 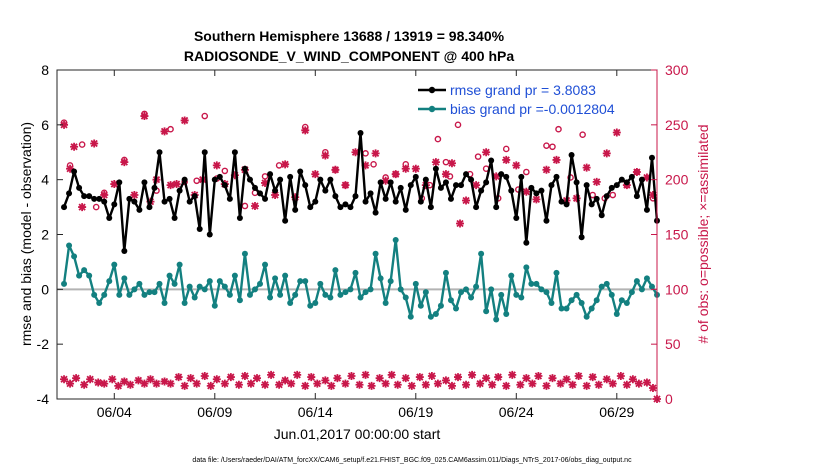 What do you see at coordinates (516, 412) in the screenshot?
I see `x-tick-label: 06/24` at bounding box center [516, 412].